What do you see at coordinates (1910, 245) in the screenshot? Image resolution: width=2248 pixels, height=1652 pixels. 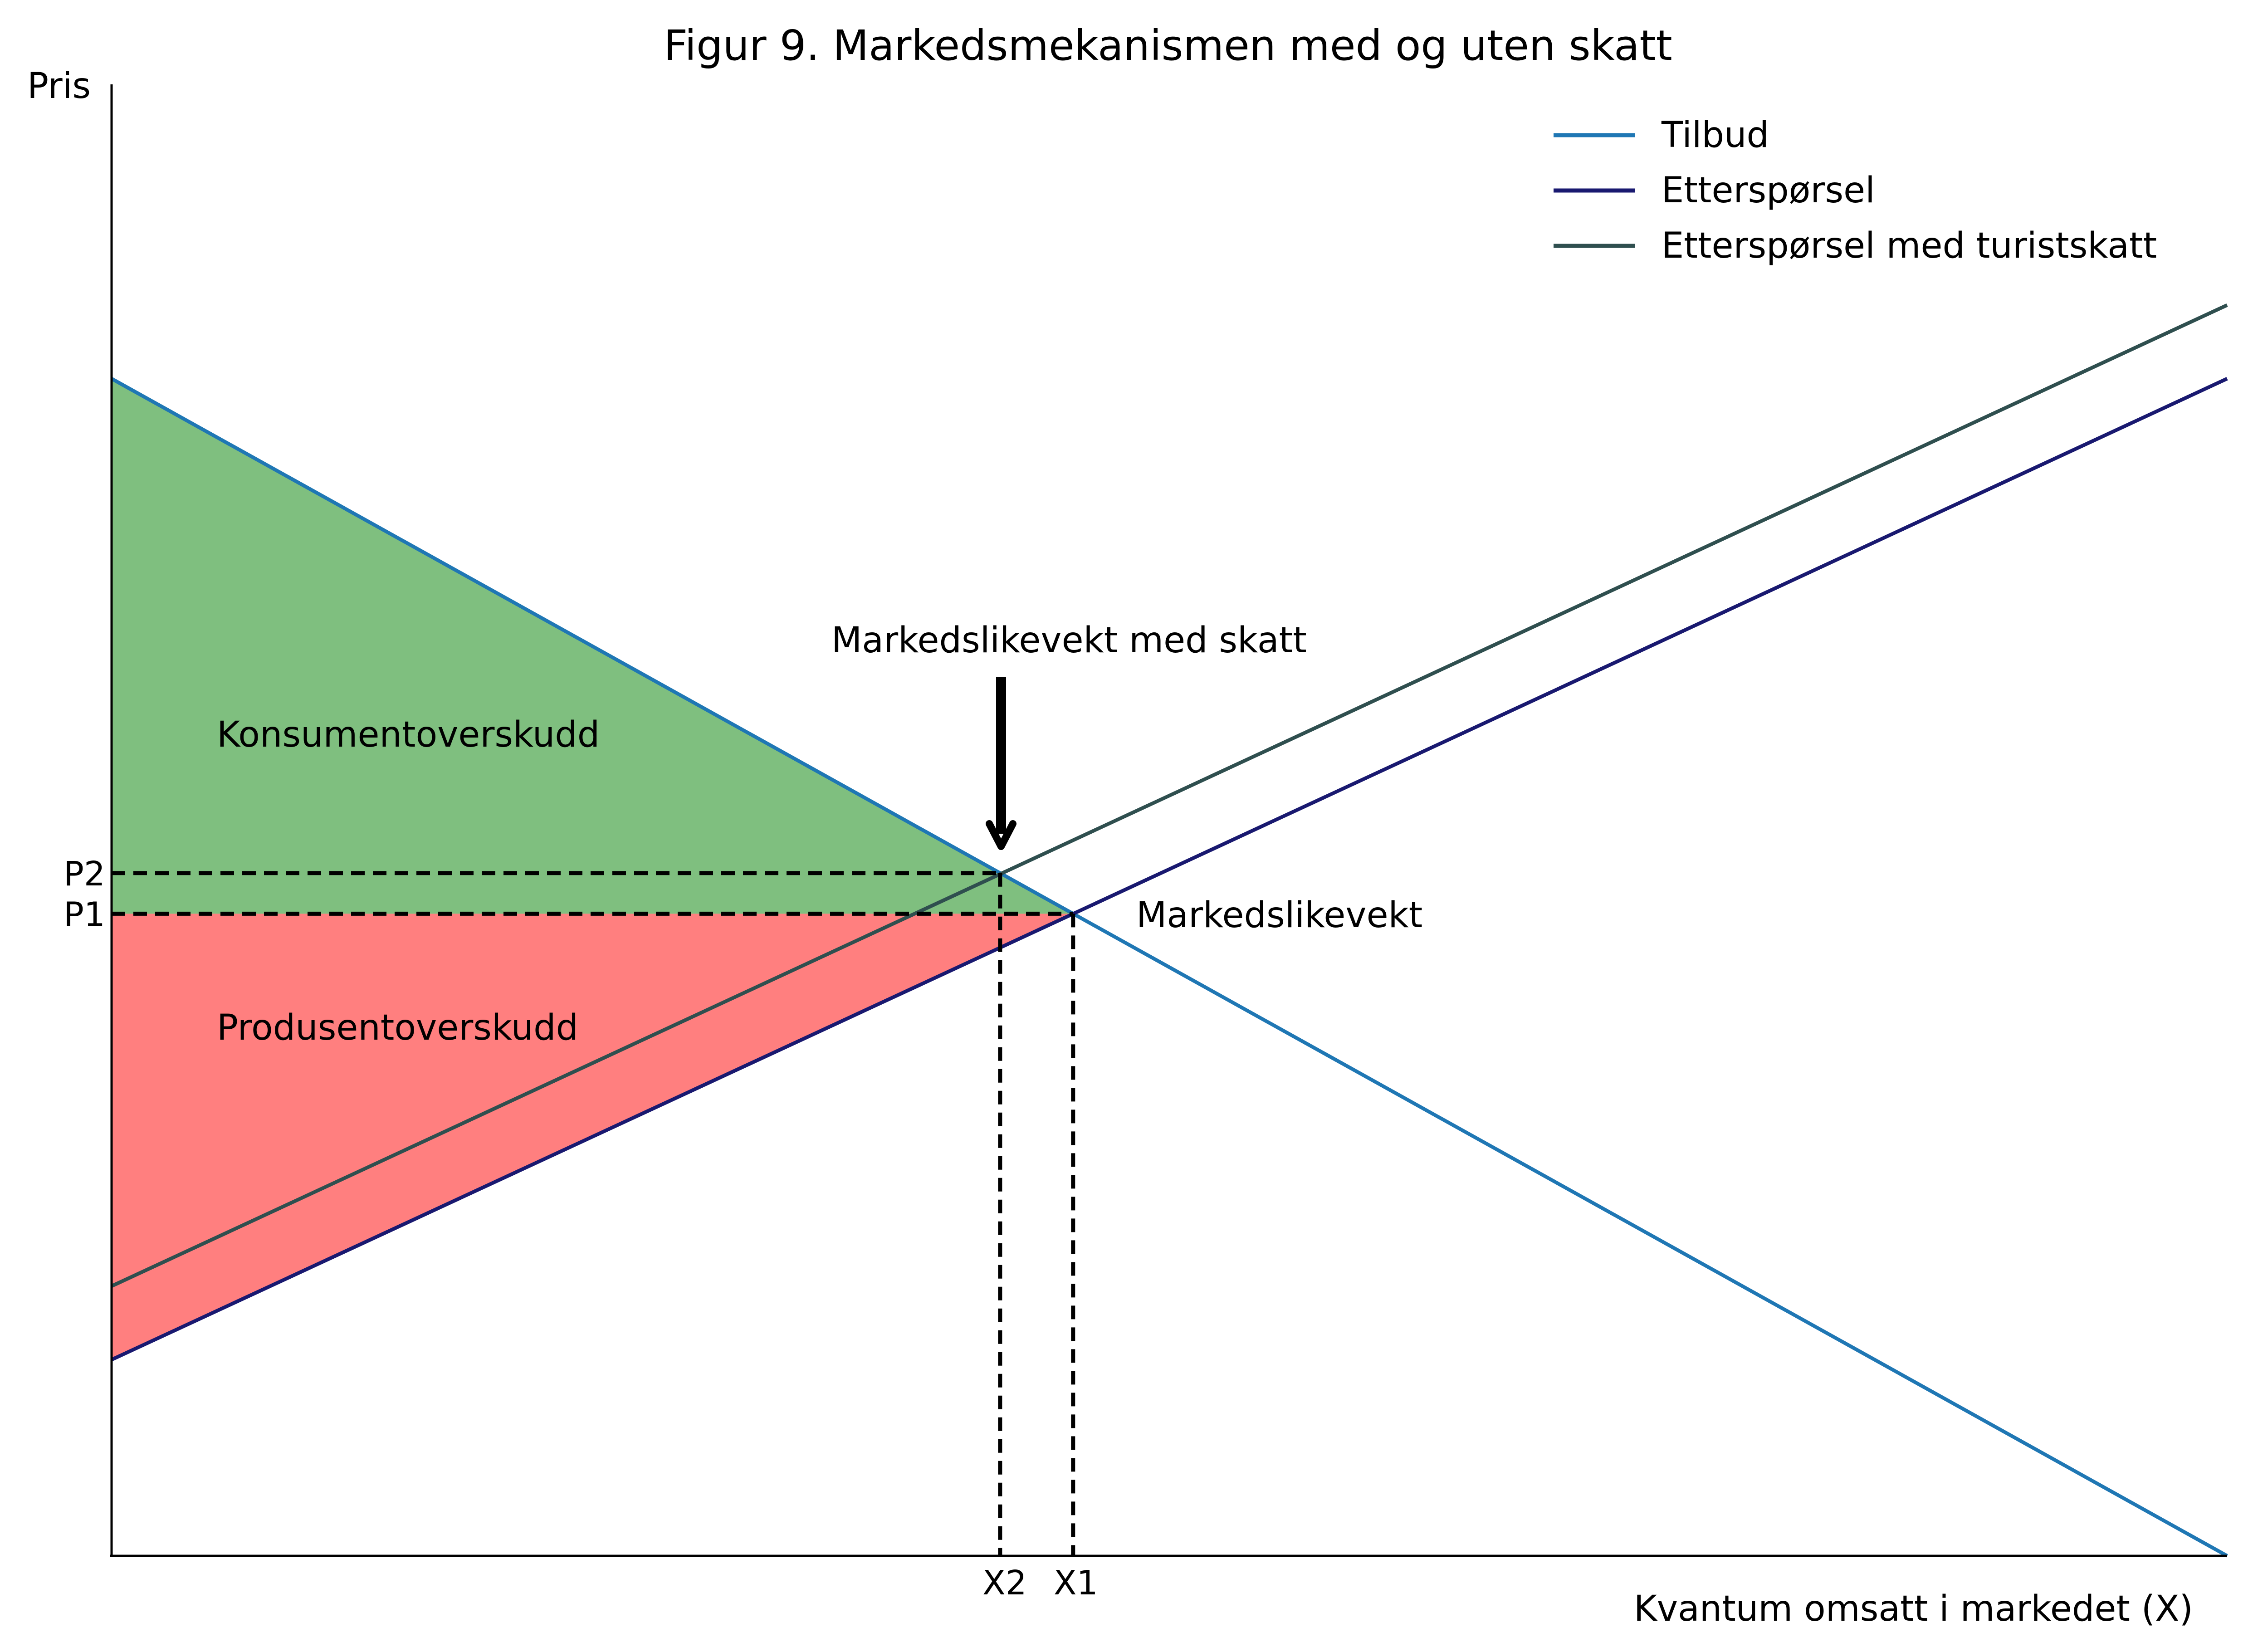 I see `legend-label-ettersporsel-med-turistskatt: Etterspørsel med turistskatt` at bounding box center [1910, 245].